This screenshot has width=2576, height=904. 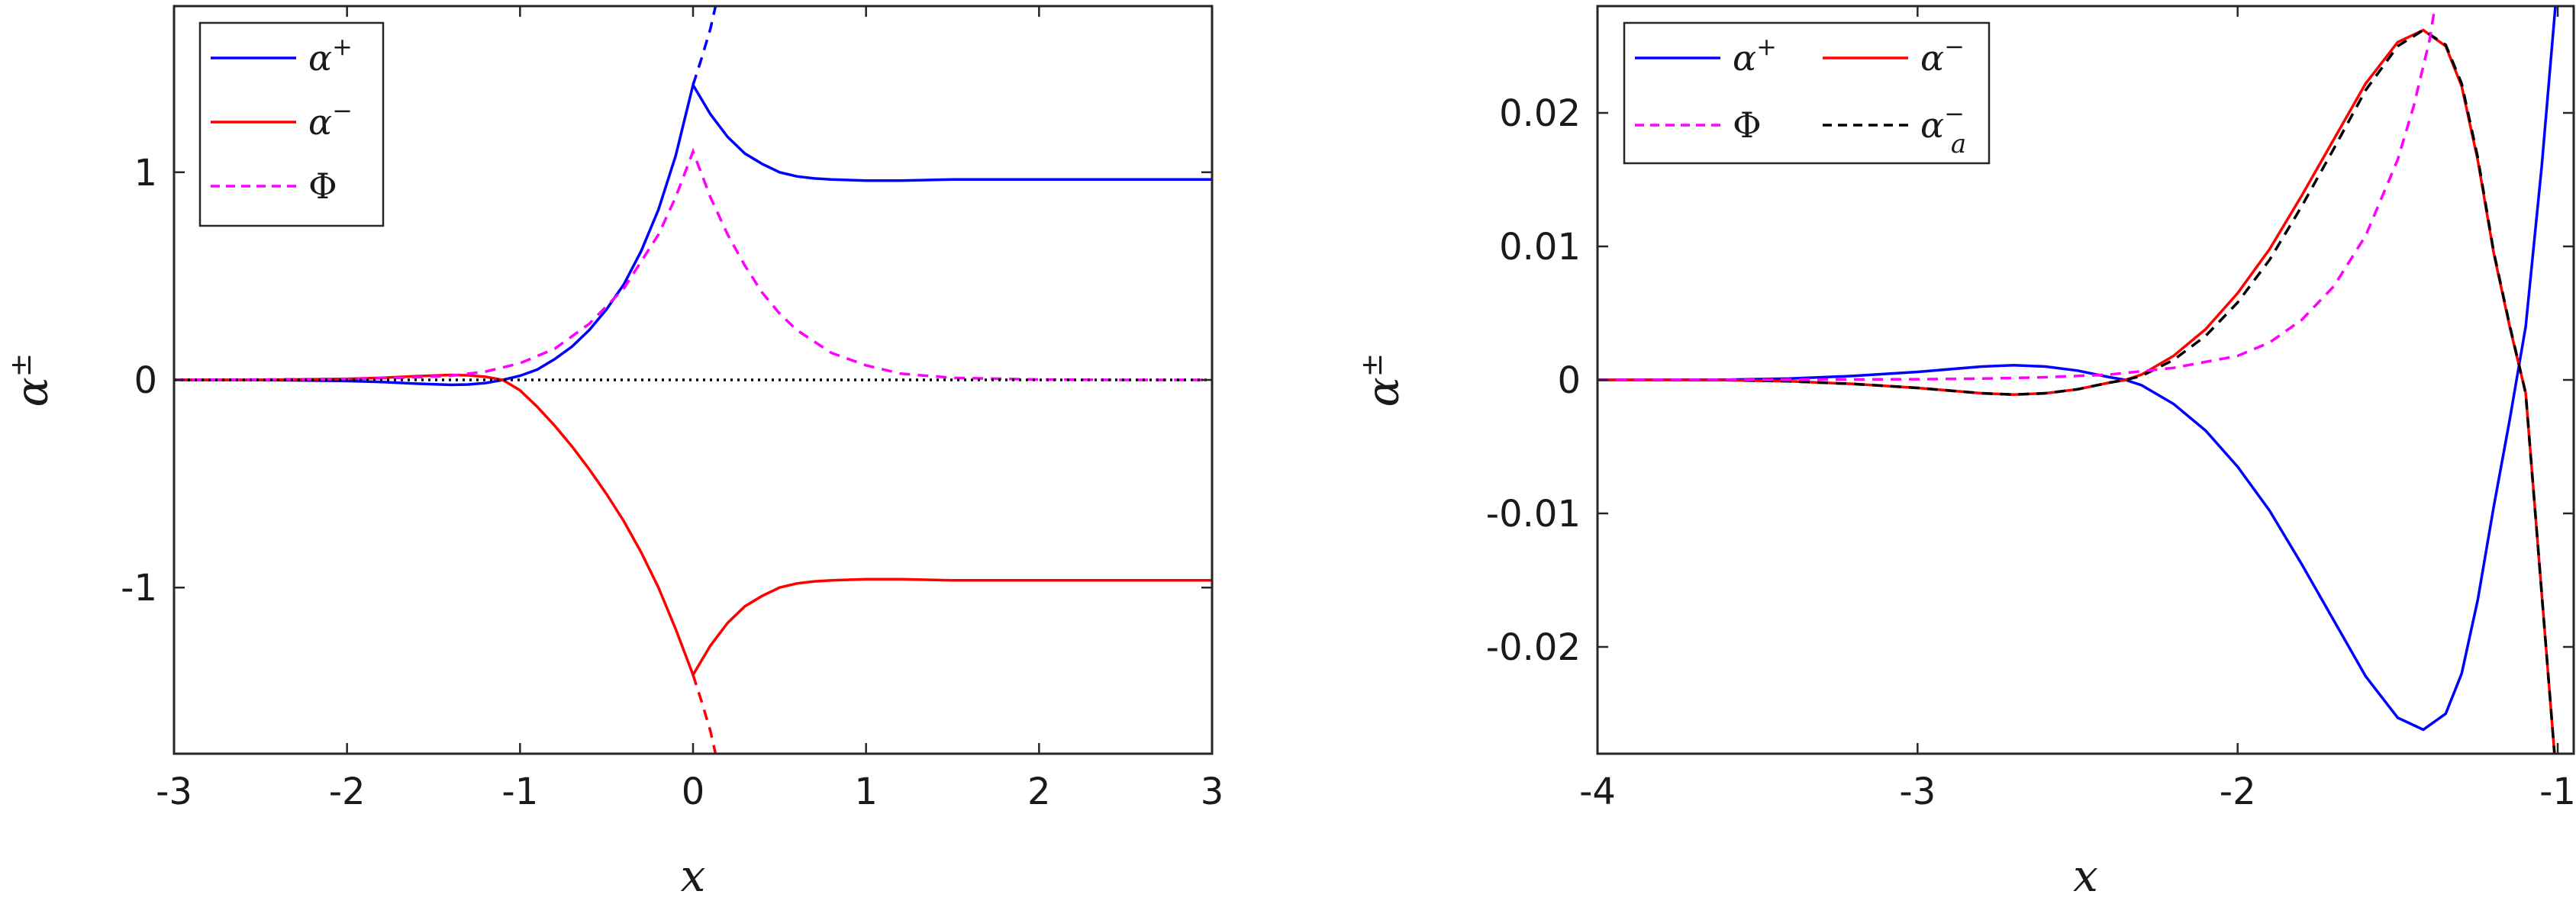 I want to click on y-tick-label: -0.01, so click(x=1533, y=514).